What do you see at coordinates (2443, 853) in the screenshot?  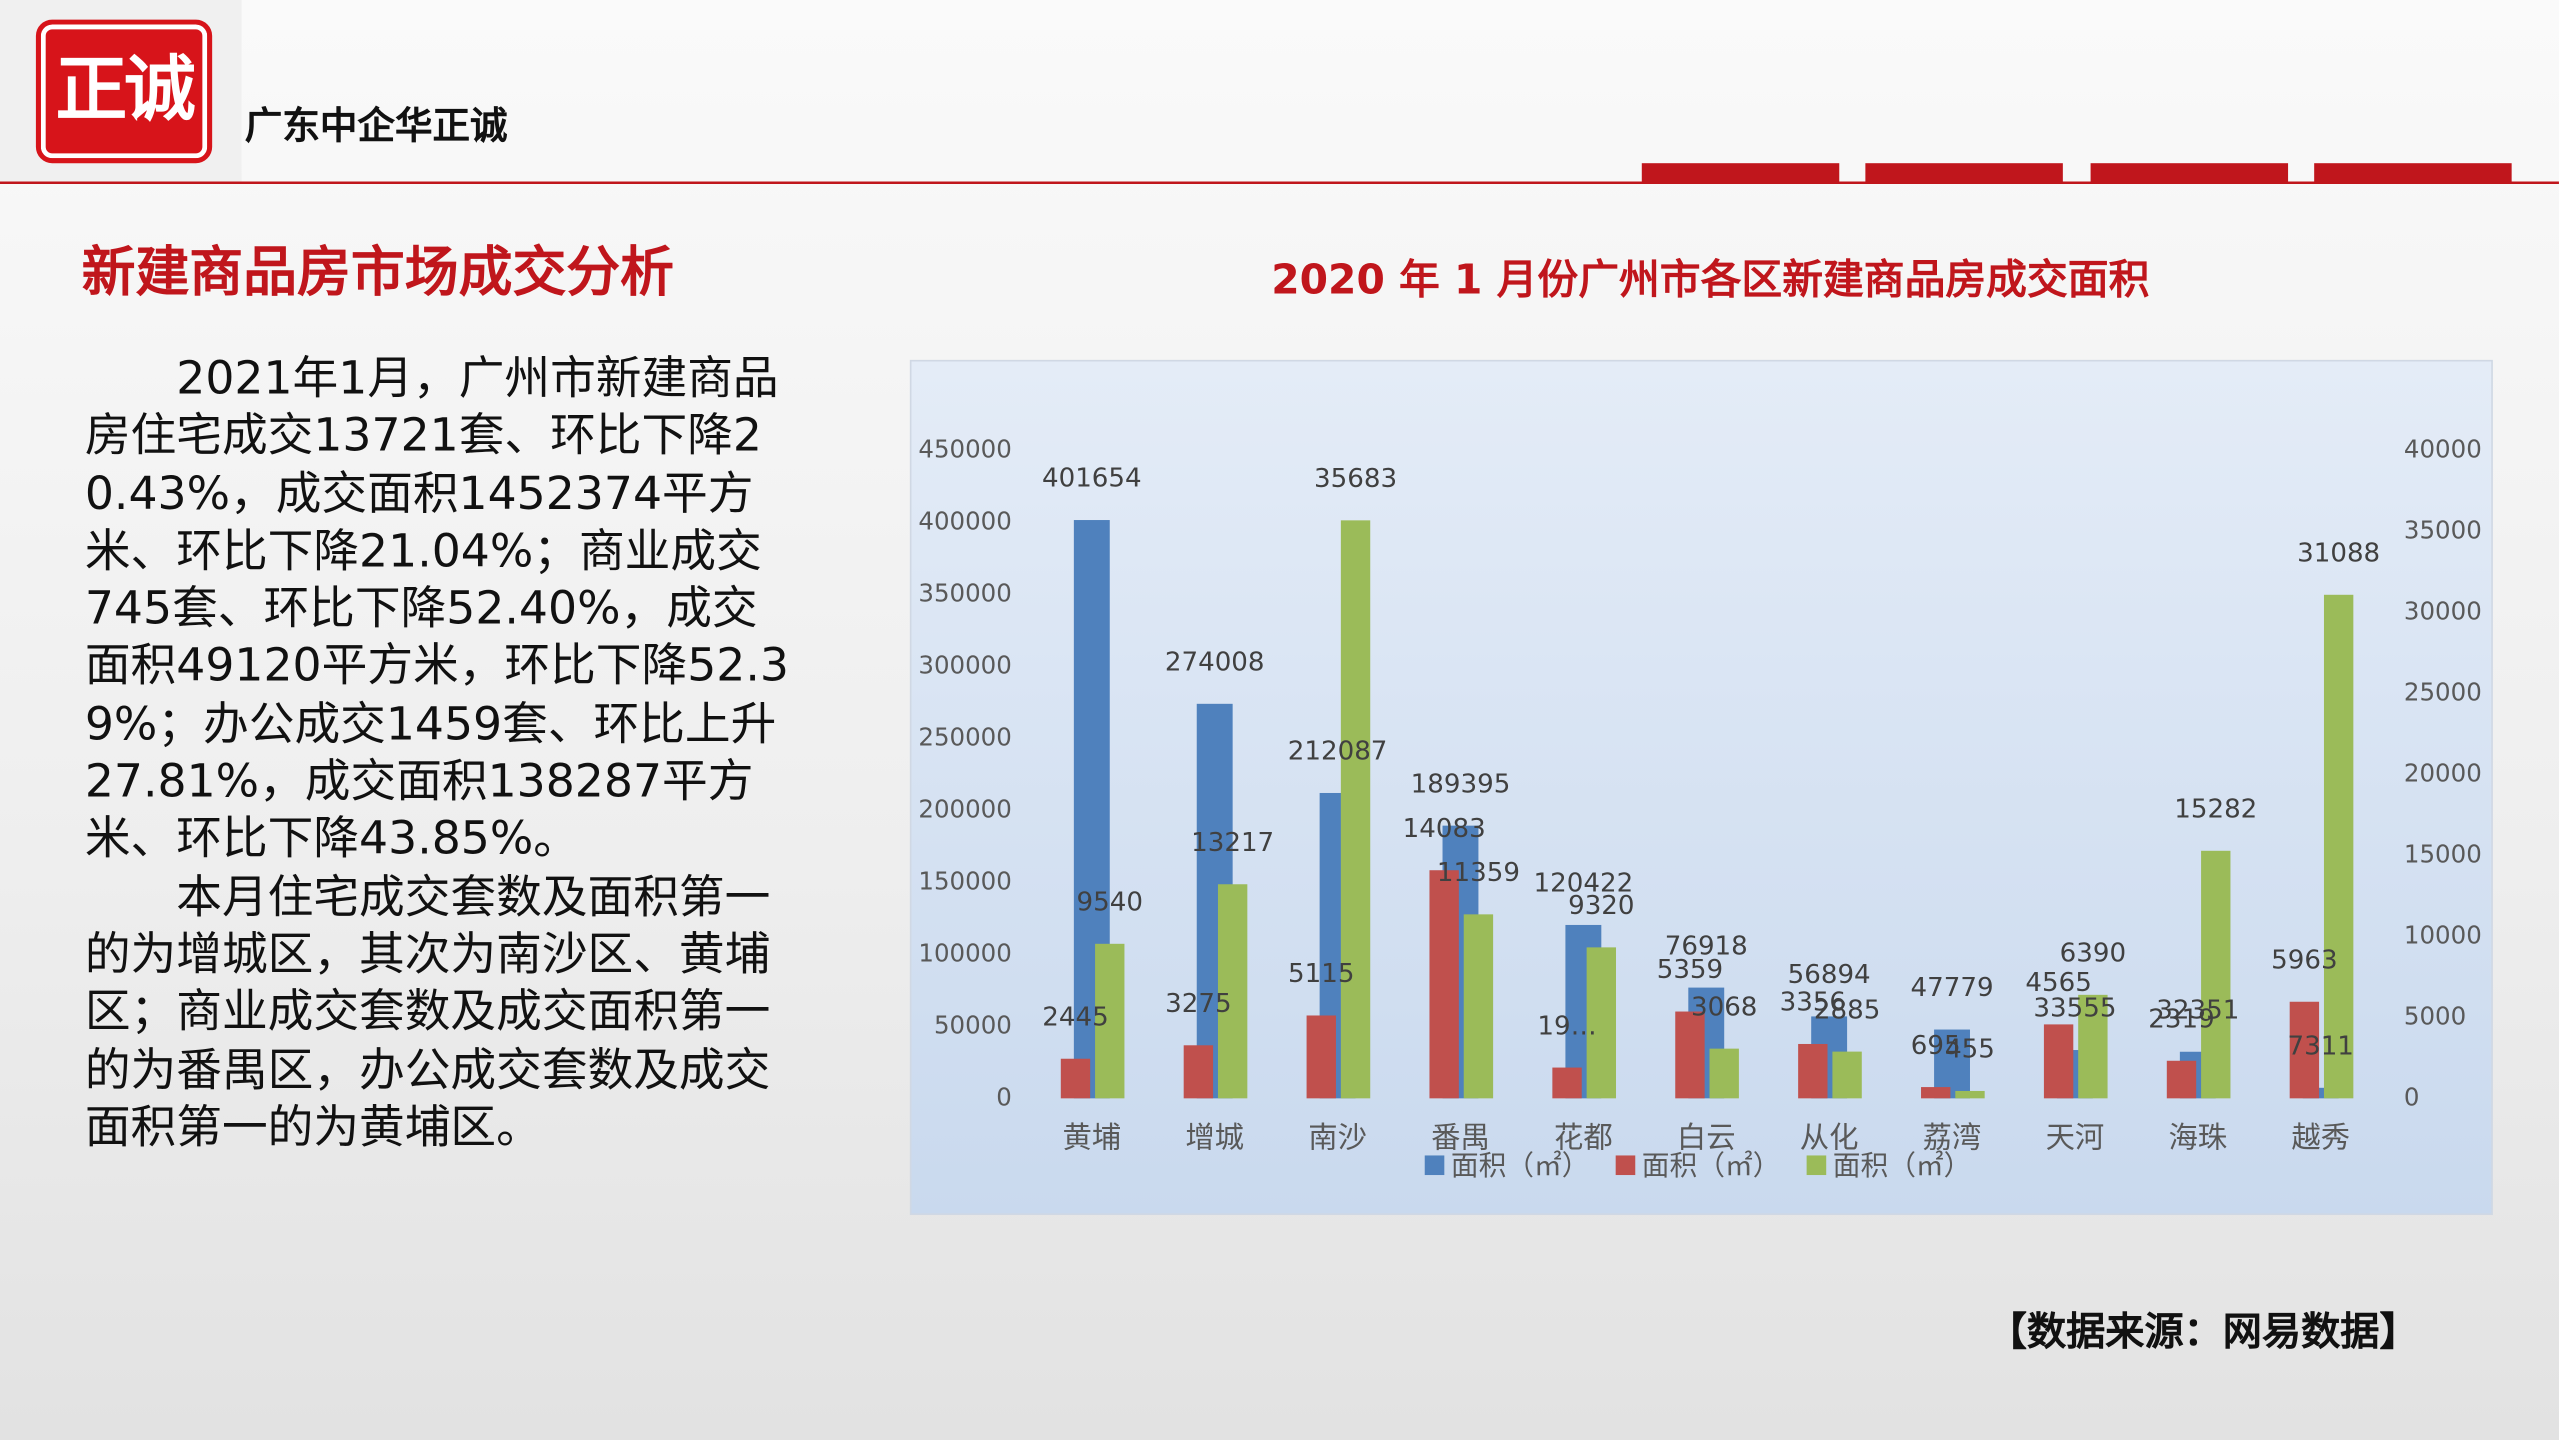 I see `y2-tick-label: 15000` at bounding box center [2443, 853].